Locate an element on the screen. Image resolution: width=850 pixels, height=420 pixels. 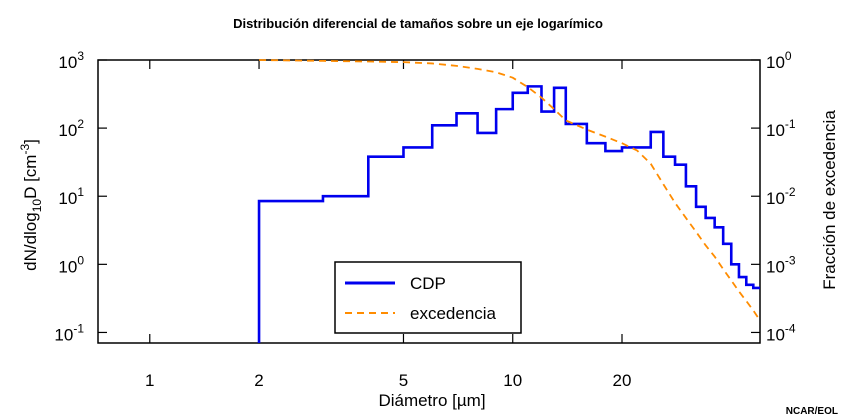
y2-axis-ticks: 10⁰ 10⁻¹ 10⁻² 10⁻³ 10⁻⁴ is located at coordinates (773, 196).